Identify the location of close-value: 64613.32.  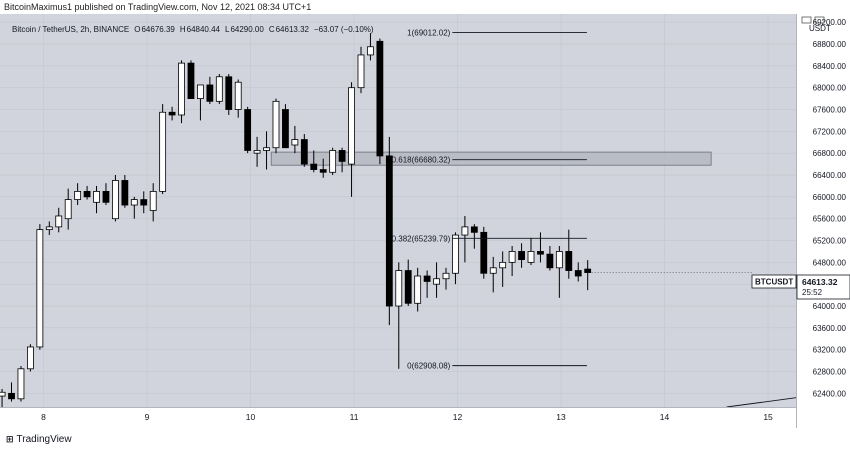
(293, 29).